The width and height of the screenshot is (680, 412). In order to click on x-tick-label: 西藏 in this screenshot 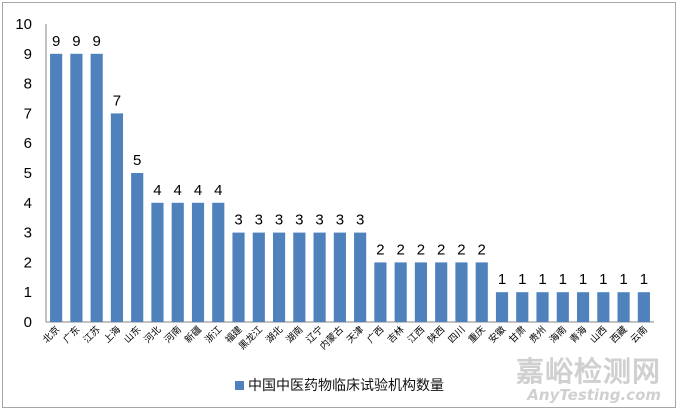, I will do `click(619, 334)`.